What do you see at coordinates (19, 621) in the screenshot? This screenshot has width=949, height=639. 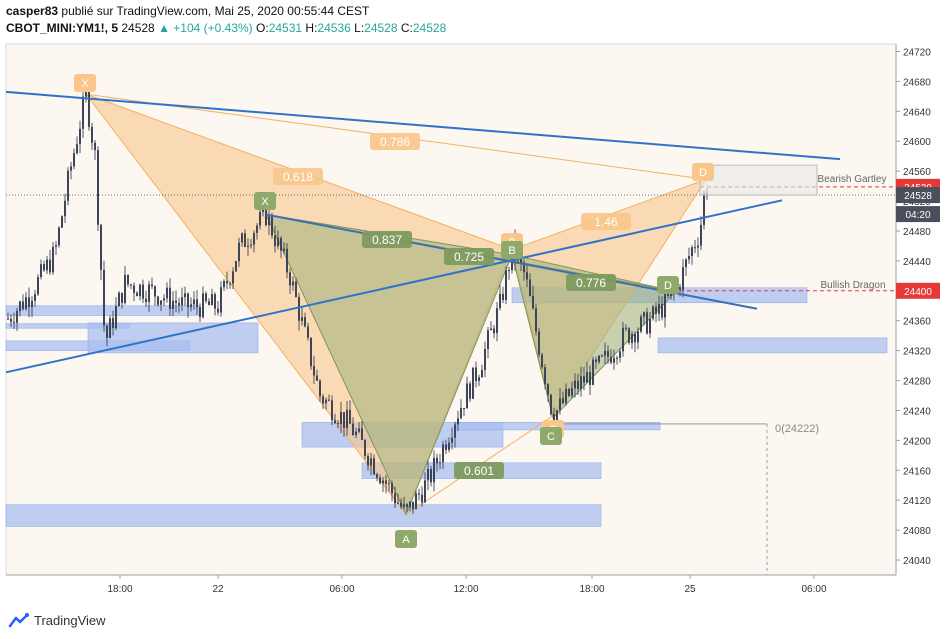 I see `tradingview-logo-icon` at bounding box center [19, 621].